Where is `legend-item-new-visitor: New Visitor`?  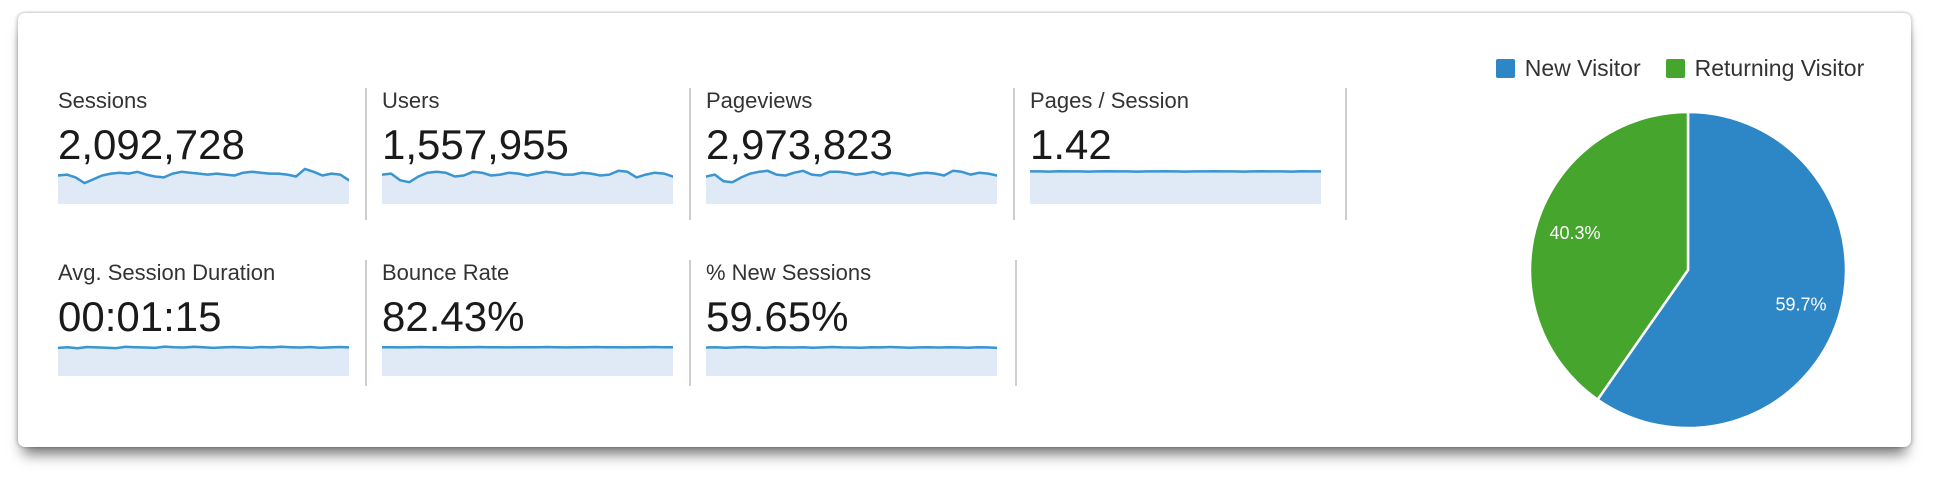 legend-item-new-visitor: New Visitor is located at coordinates (1568, 68).